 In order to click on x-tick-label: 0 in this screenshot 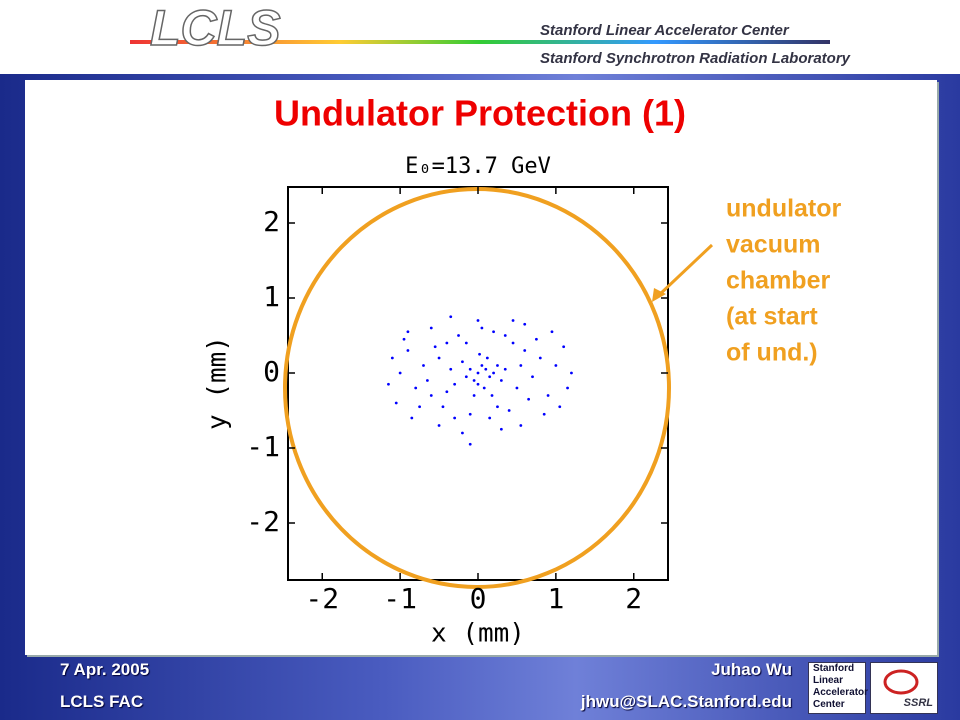, I will do `click(478, 598)`.